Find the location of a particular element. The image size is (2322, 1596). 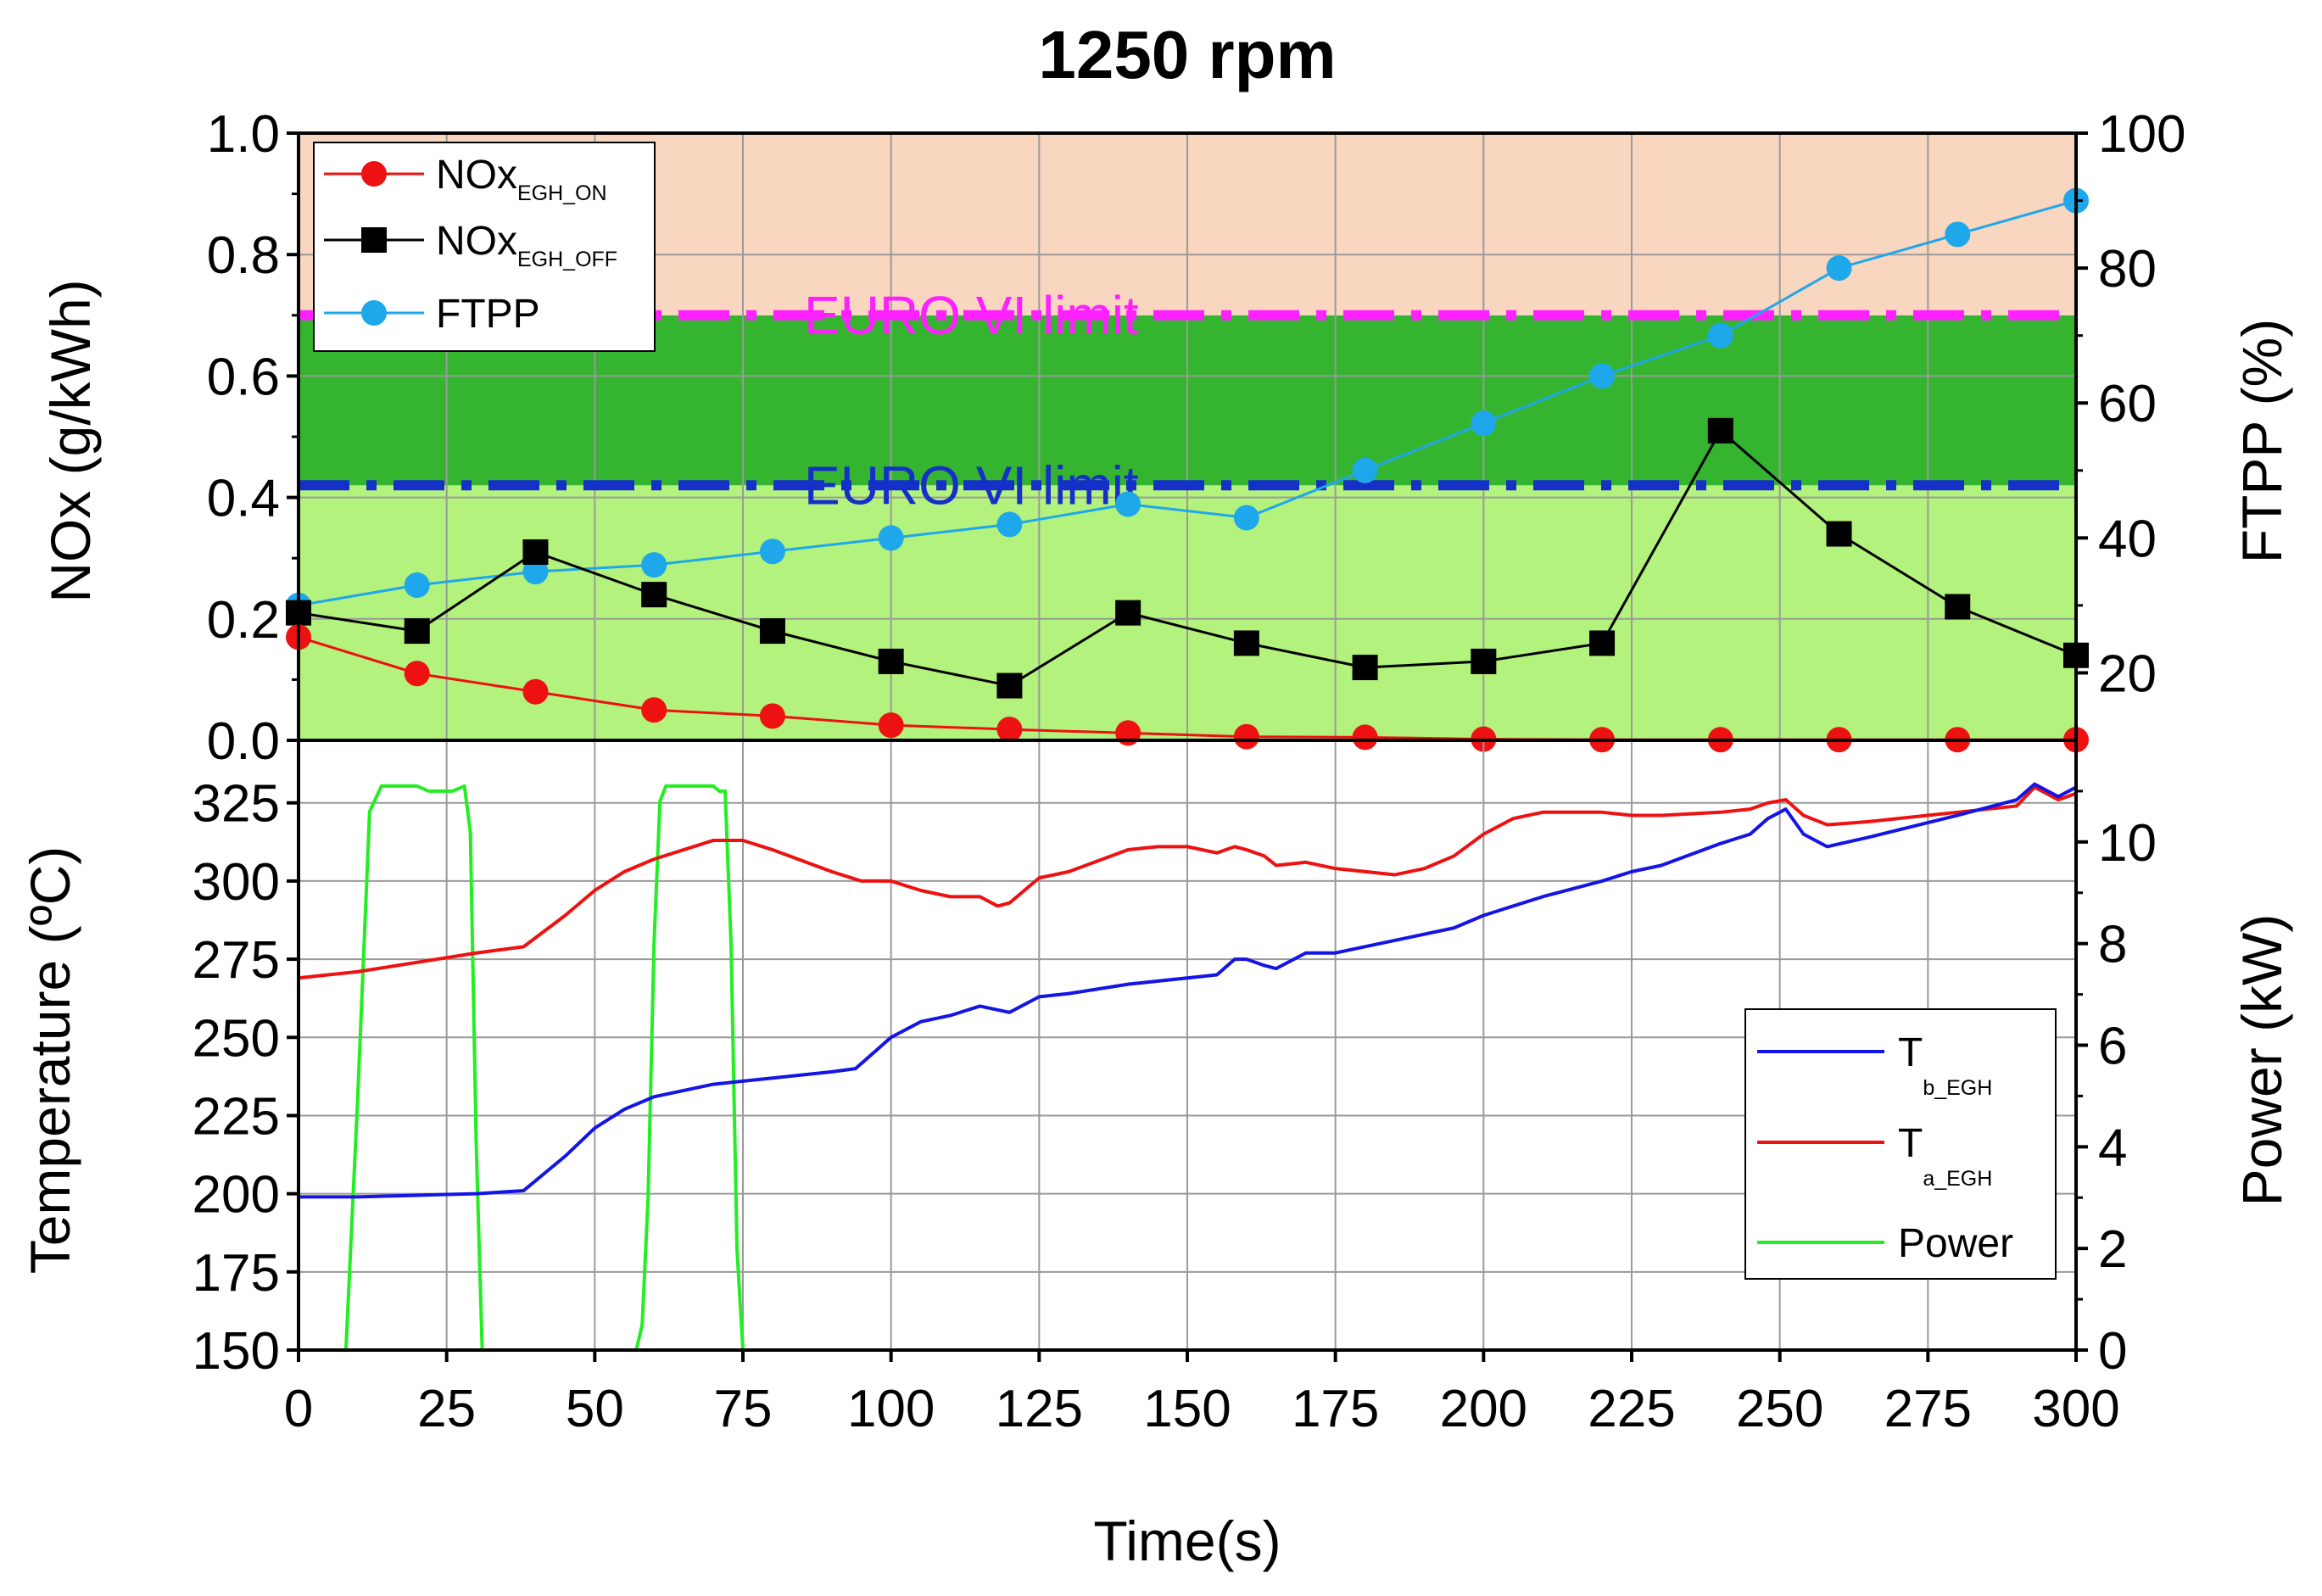

ftpp-tick-label: 100 is located at coordinates (2141, 134).